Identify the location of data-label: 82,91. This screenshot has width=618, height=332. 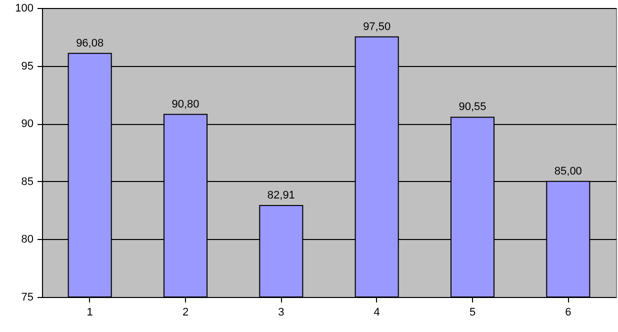
(281, 196).